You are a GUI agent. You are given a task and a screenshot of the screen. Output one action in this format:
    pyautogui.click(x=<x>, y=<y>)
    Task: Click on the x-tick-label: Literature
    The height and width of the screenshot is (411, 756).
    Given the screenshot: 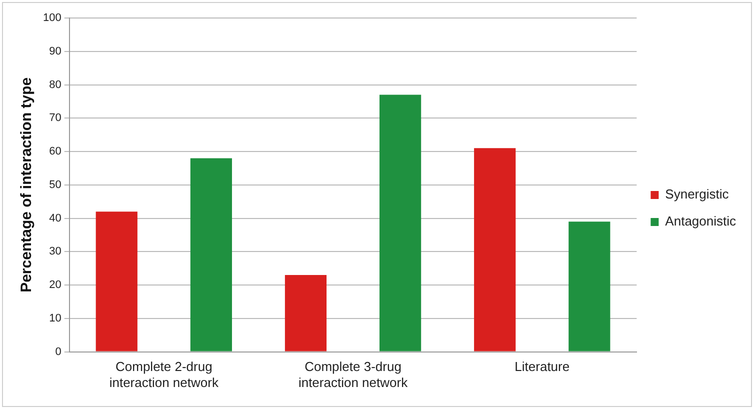 What is the action you would take?
    pyautogui.click(x=542, y=366)
    